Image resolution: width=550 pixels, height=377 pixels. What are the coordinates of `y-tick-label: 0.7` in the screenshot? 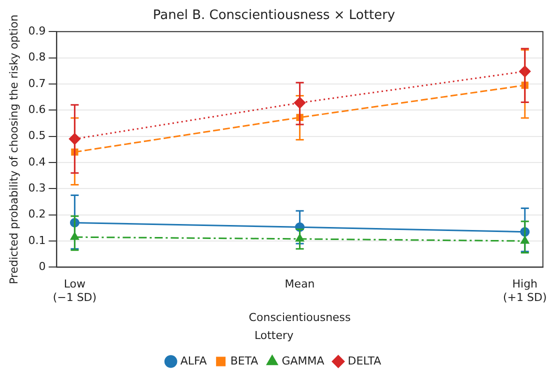 It's located at (37, 83).